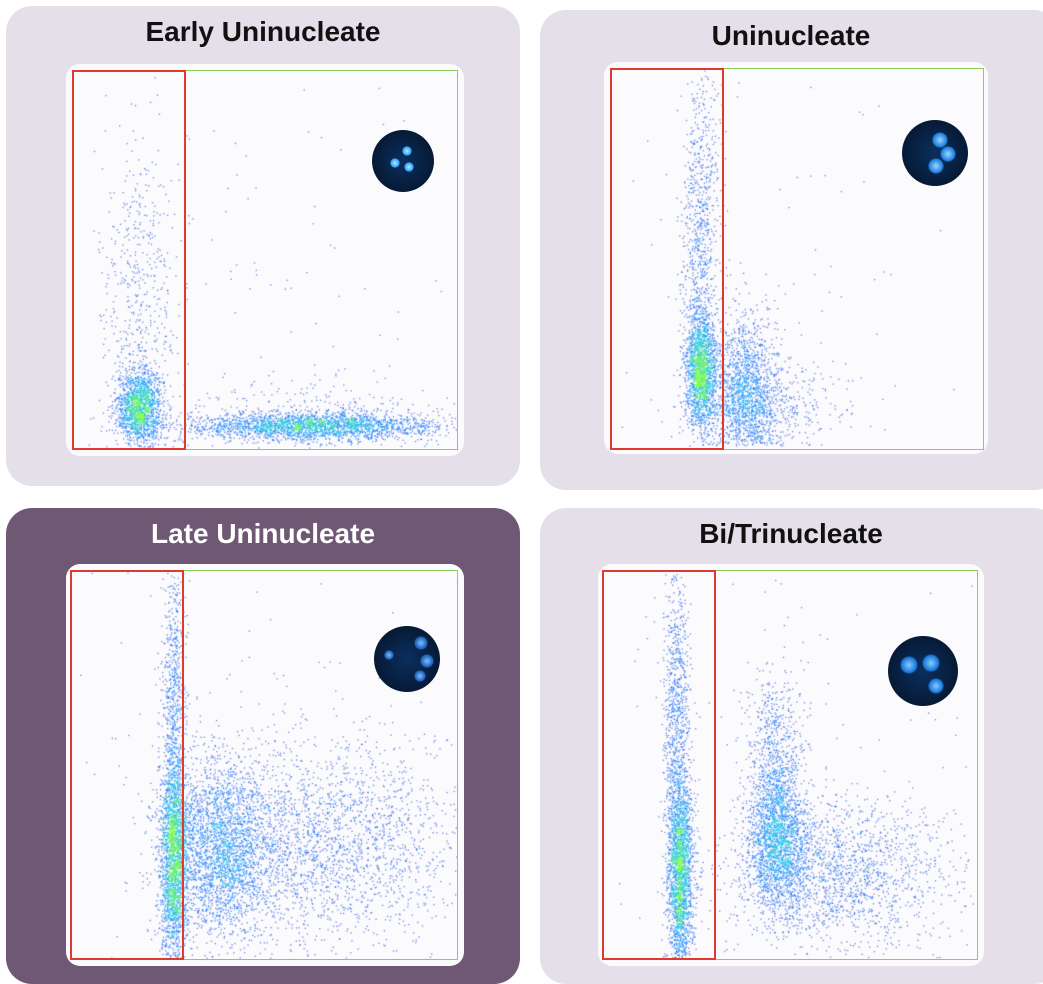 The width and height of the screenshot is (1043, 984). What do you see at coordinates (263, 31) in the screenshot?
I see `panel-title: Early Uninucleate` at bounding box center [263, 31].